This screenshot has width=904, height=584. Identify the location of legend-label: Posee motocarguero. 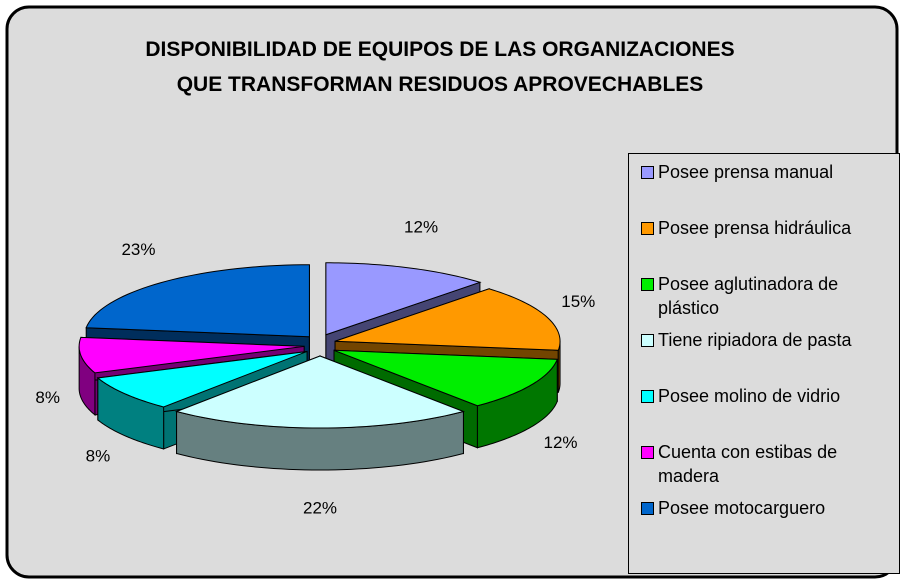
(742, 508).